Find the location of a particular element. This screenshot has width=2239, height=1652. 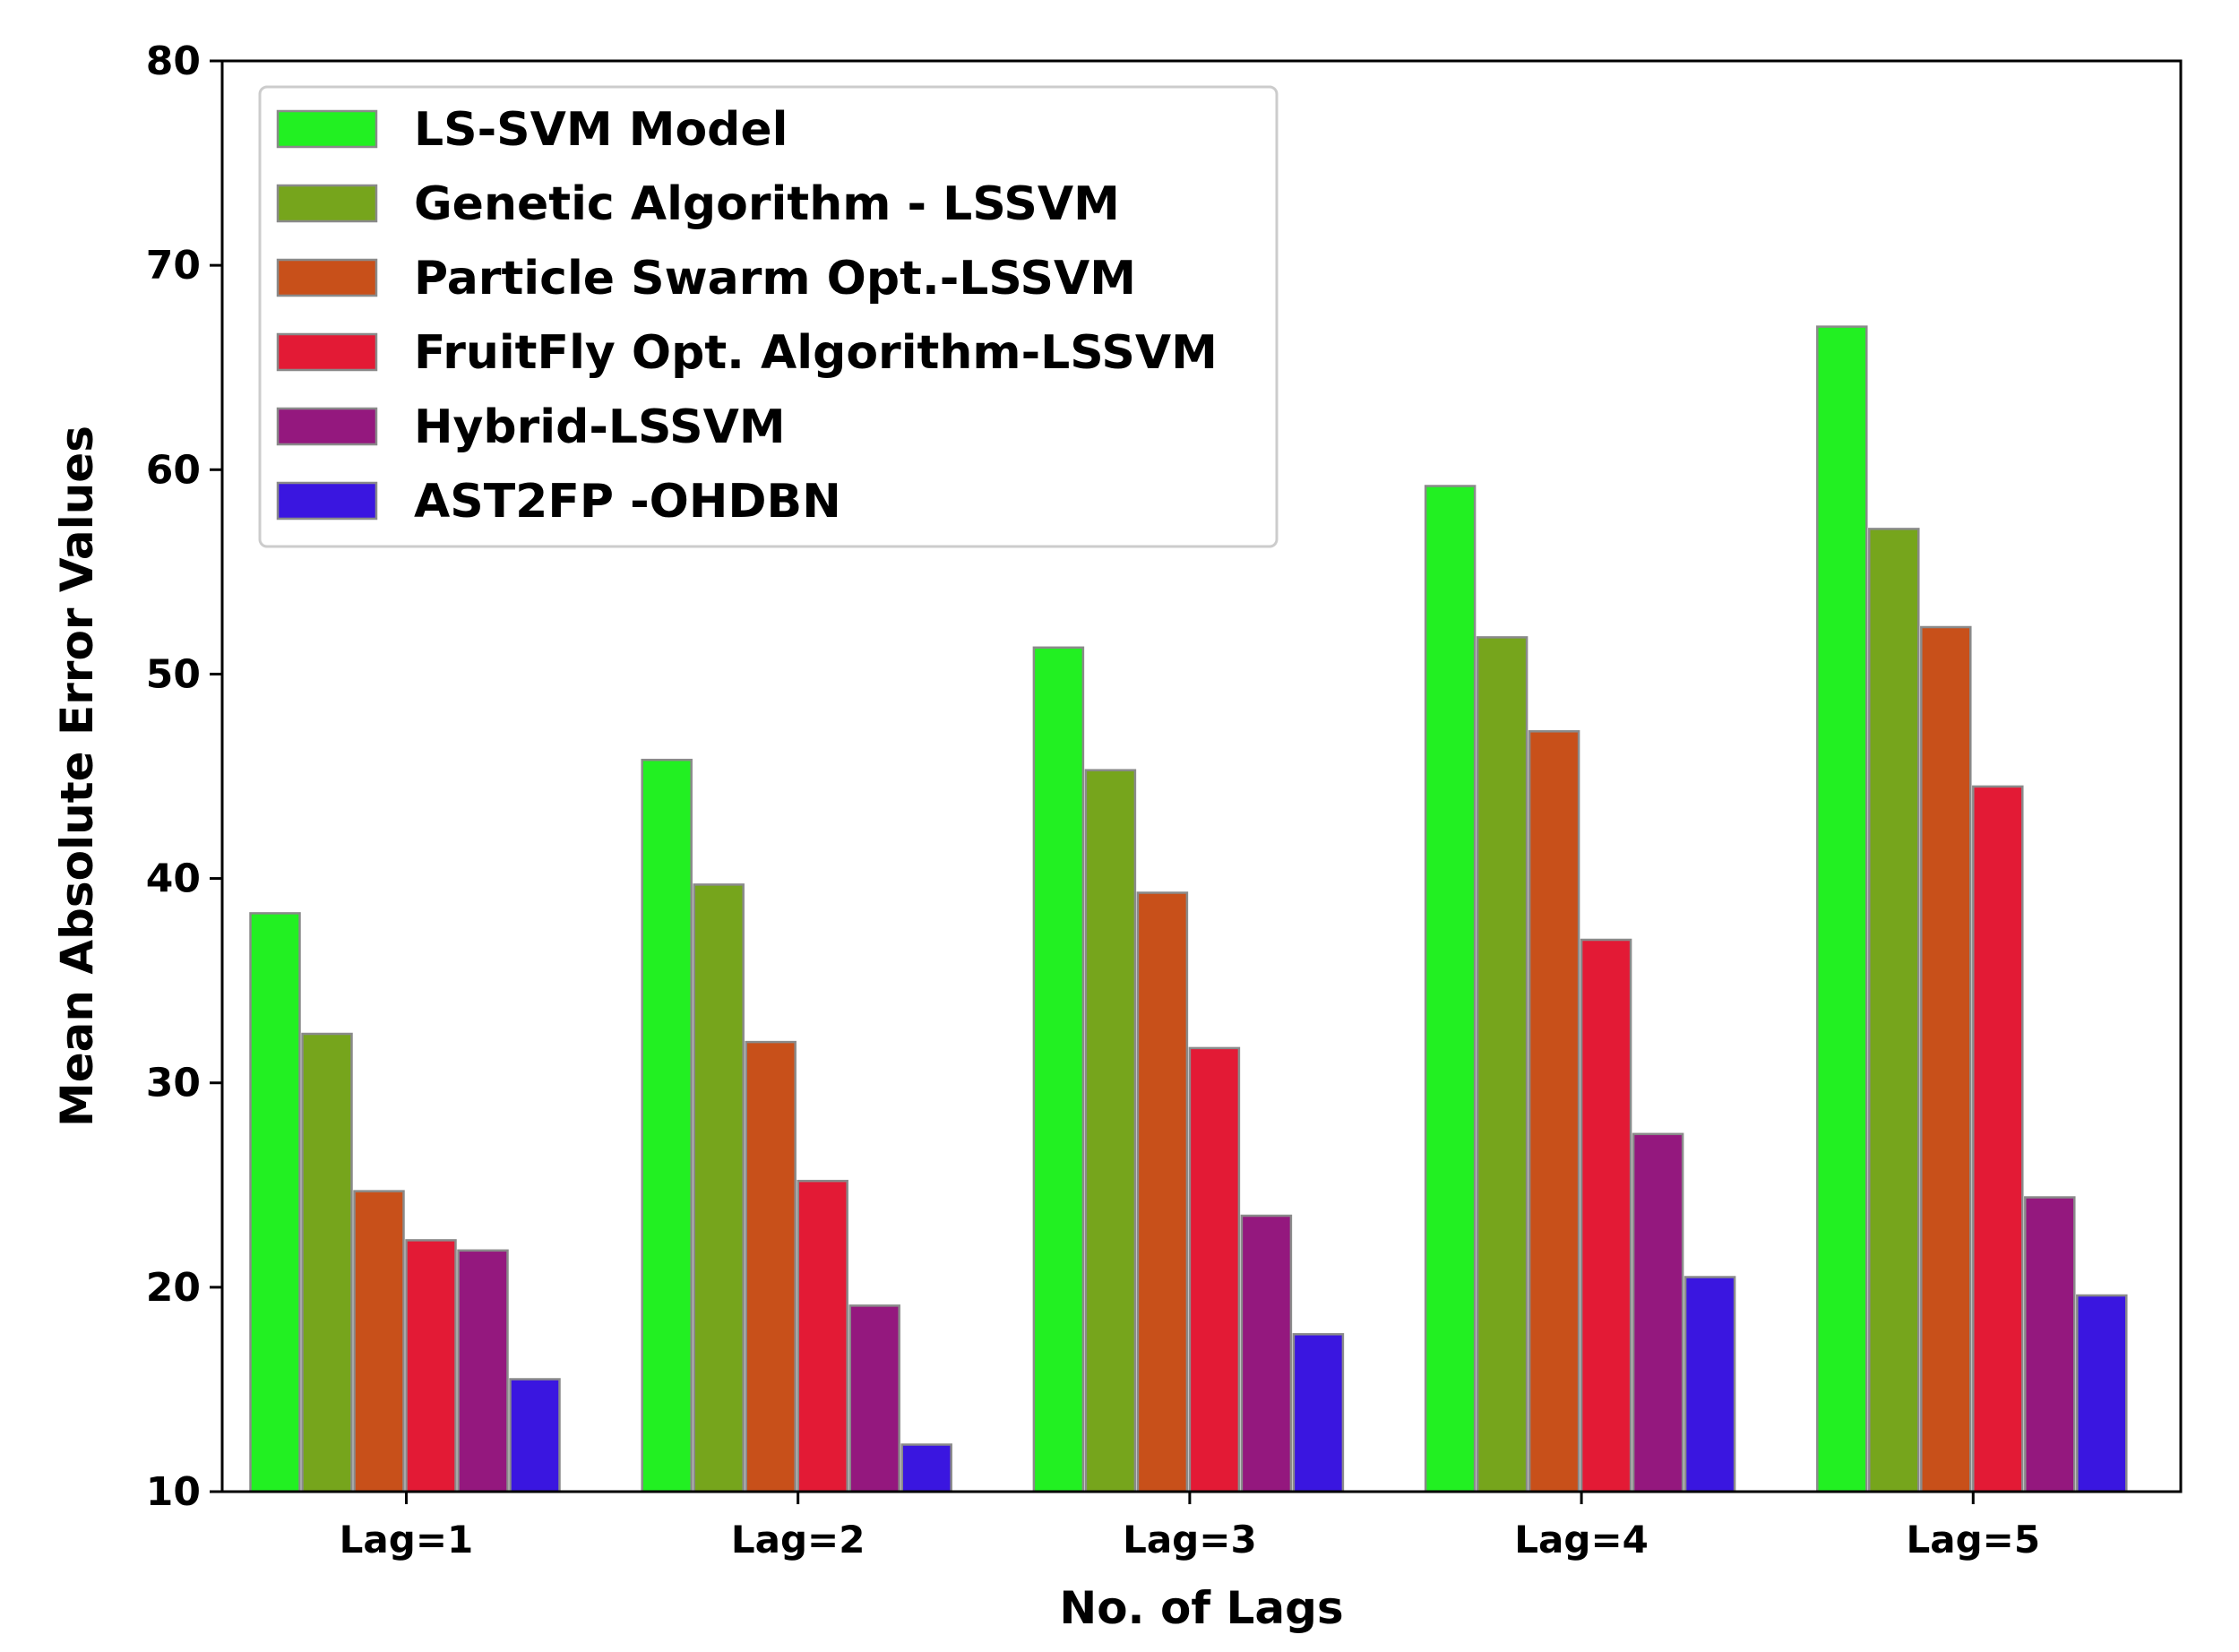

y-tick-label: 10 is located at coordinates (173, 1492).